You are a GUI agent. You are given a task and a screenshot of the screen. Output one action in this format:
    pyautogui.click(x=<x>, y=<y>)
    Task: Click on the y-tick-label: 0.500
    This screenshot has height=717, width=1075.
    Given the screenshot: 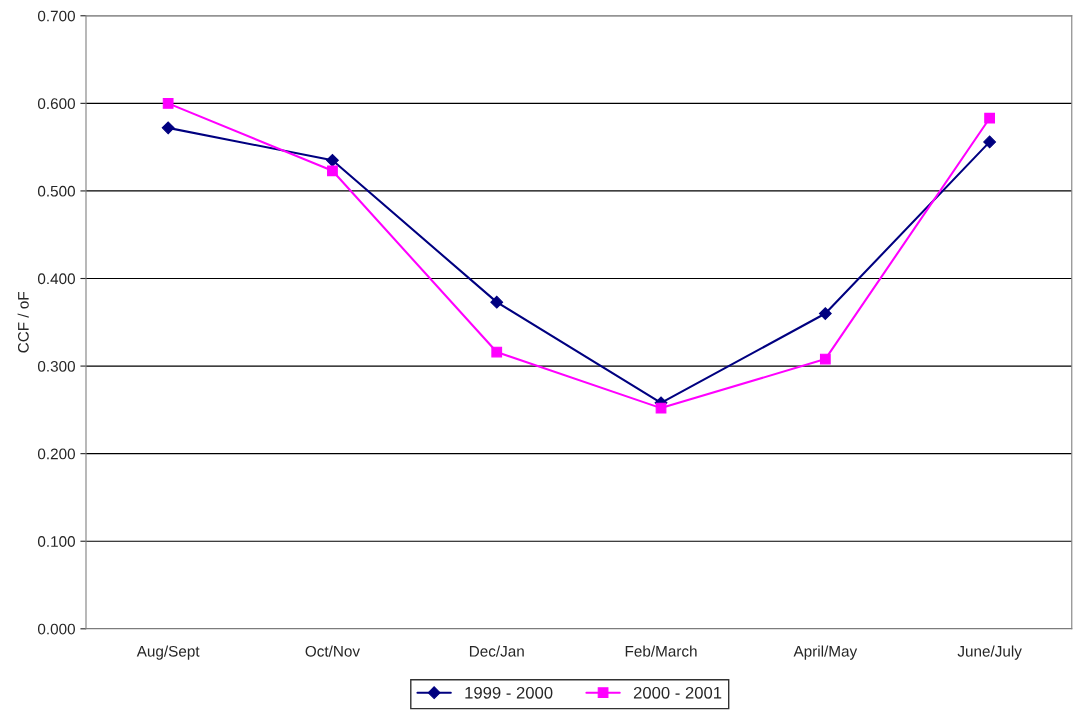 What is the action you would take?
    pyautogui.click(x=56, y=191)
    